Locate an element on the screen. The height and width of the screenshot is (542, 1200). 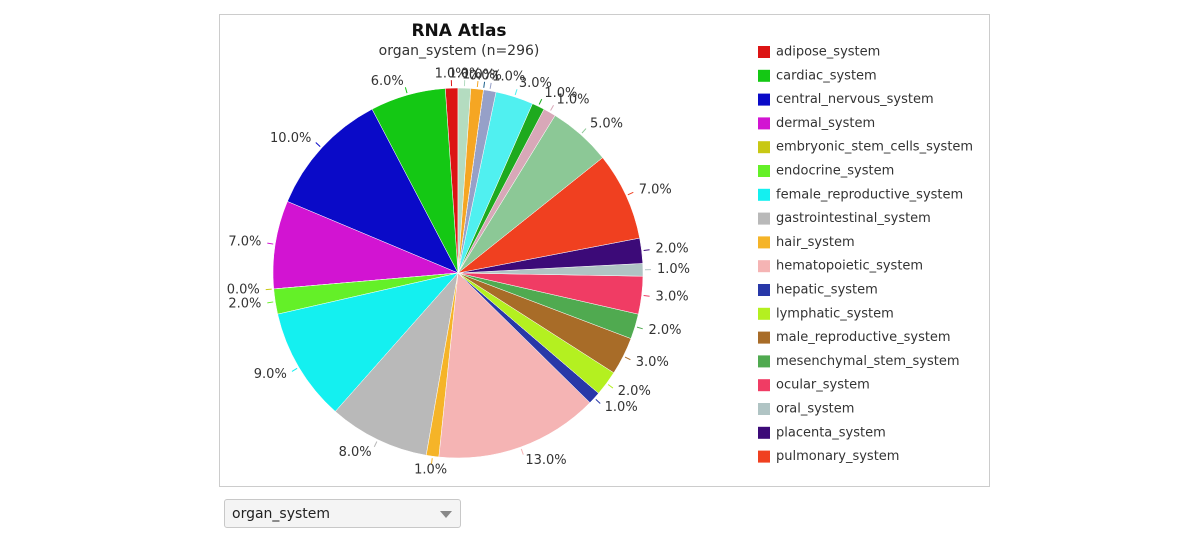
legend-label: dermal_system is located at coordinates (825, 123).